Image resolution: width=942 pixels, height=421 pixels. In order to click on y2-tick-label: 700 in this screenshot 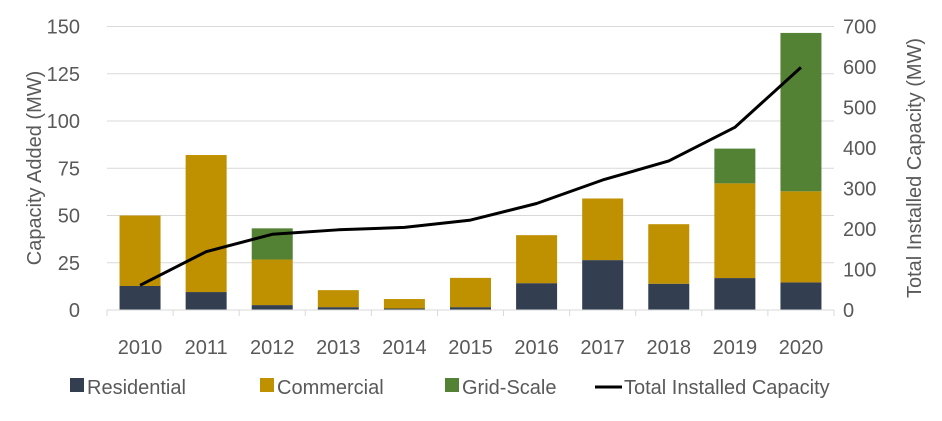, I will do `click(859, 28)`.